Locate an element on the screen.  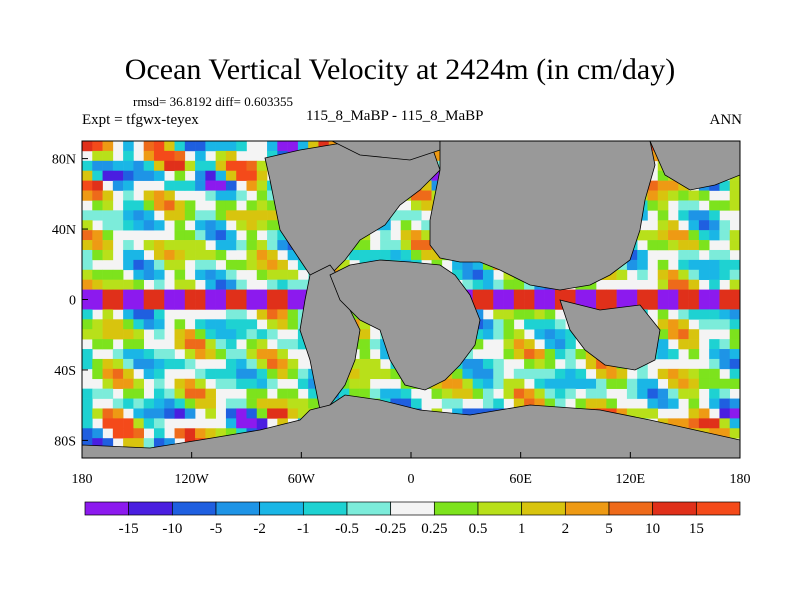
land-northeast-asia is located at coordinates (694, 166).